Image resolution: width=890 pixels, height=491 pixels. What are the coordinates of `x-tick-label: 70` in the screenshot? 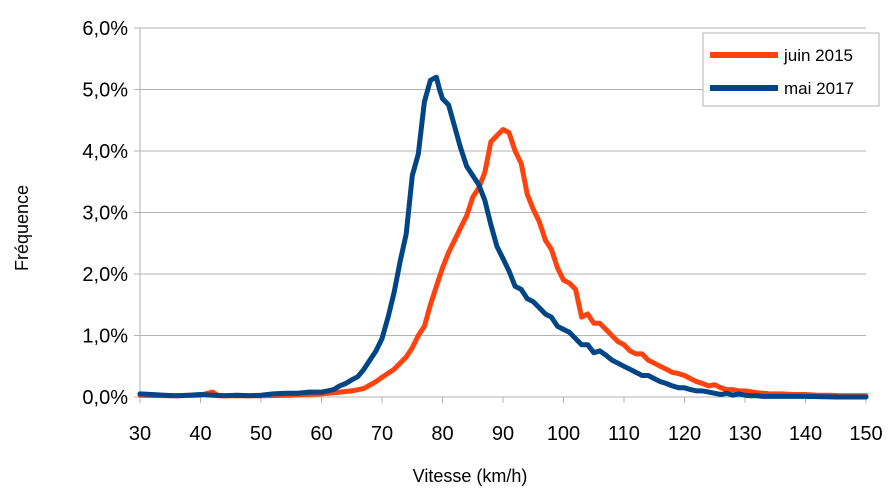 It's located at (382, 434).